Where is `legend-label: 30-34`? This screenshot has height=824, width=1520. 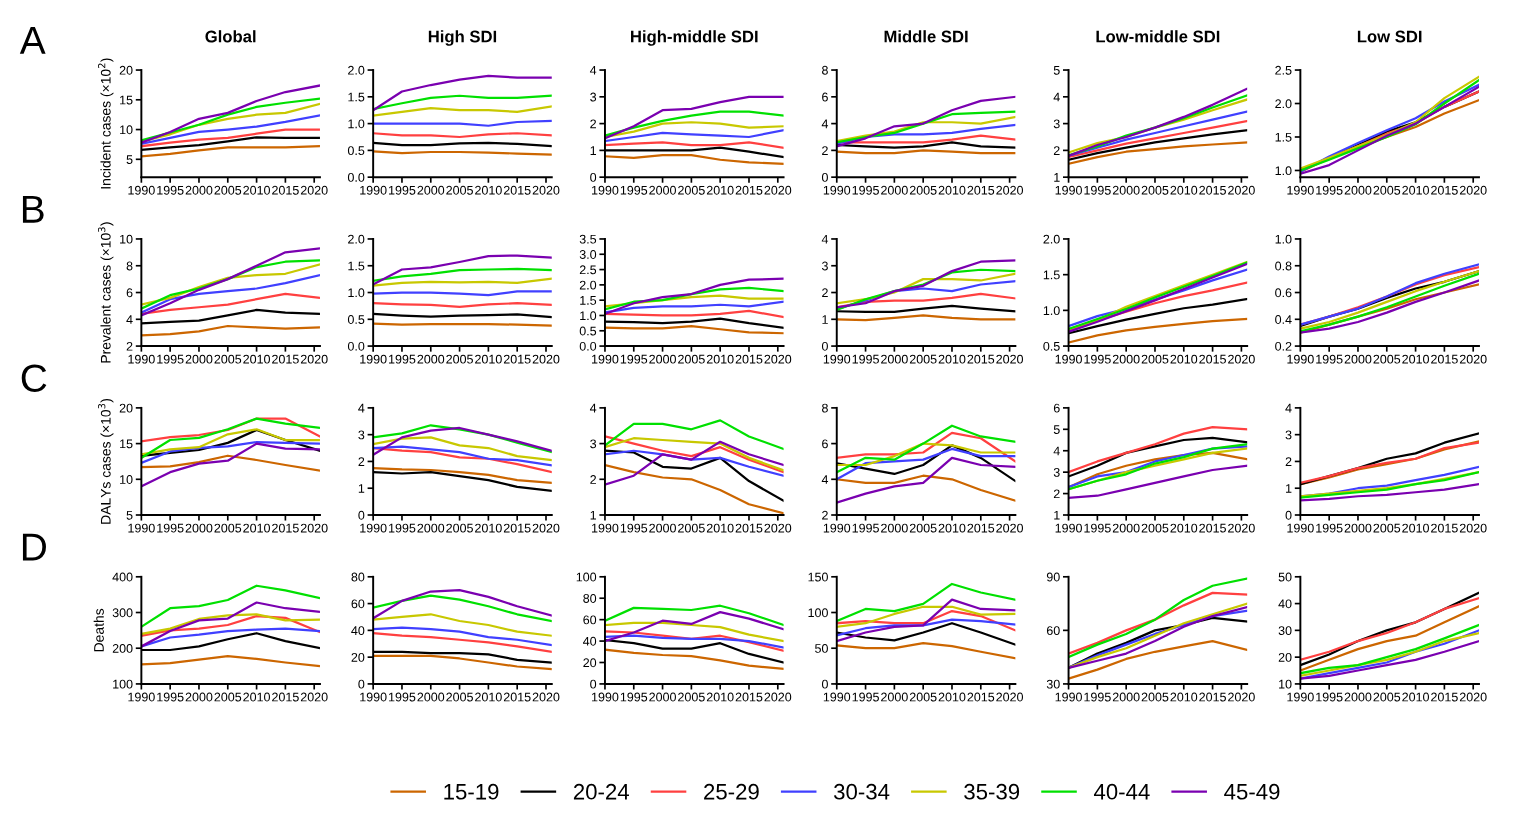 legend-label: 30-34 is located at coordinates (861, 791).